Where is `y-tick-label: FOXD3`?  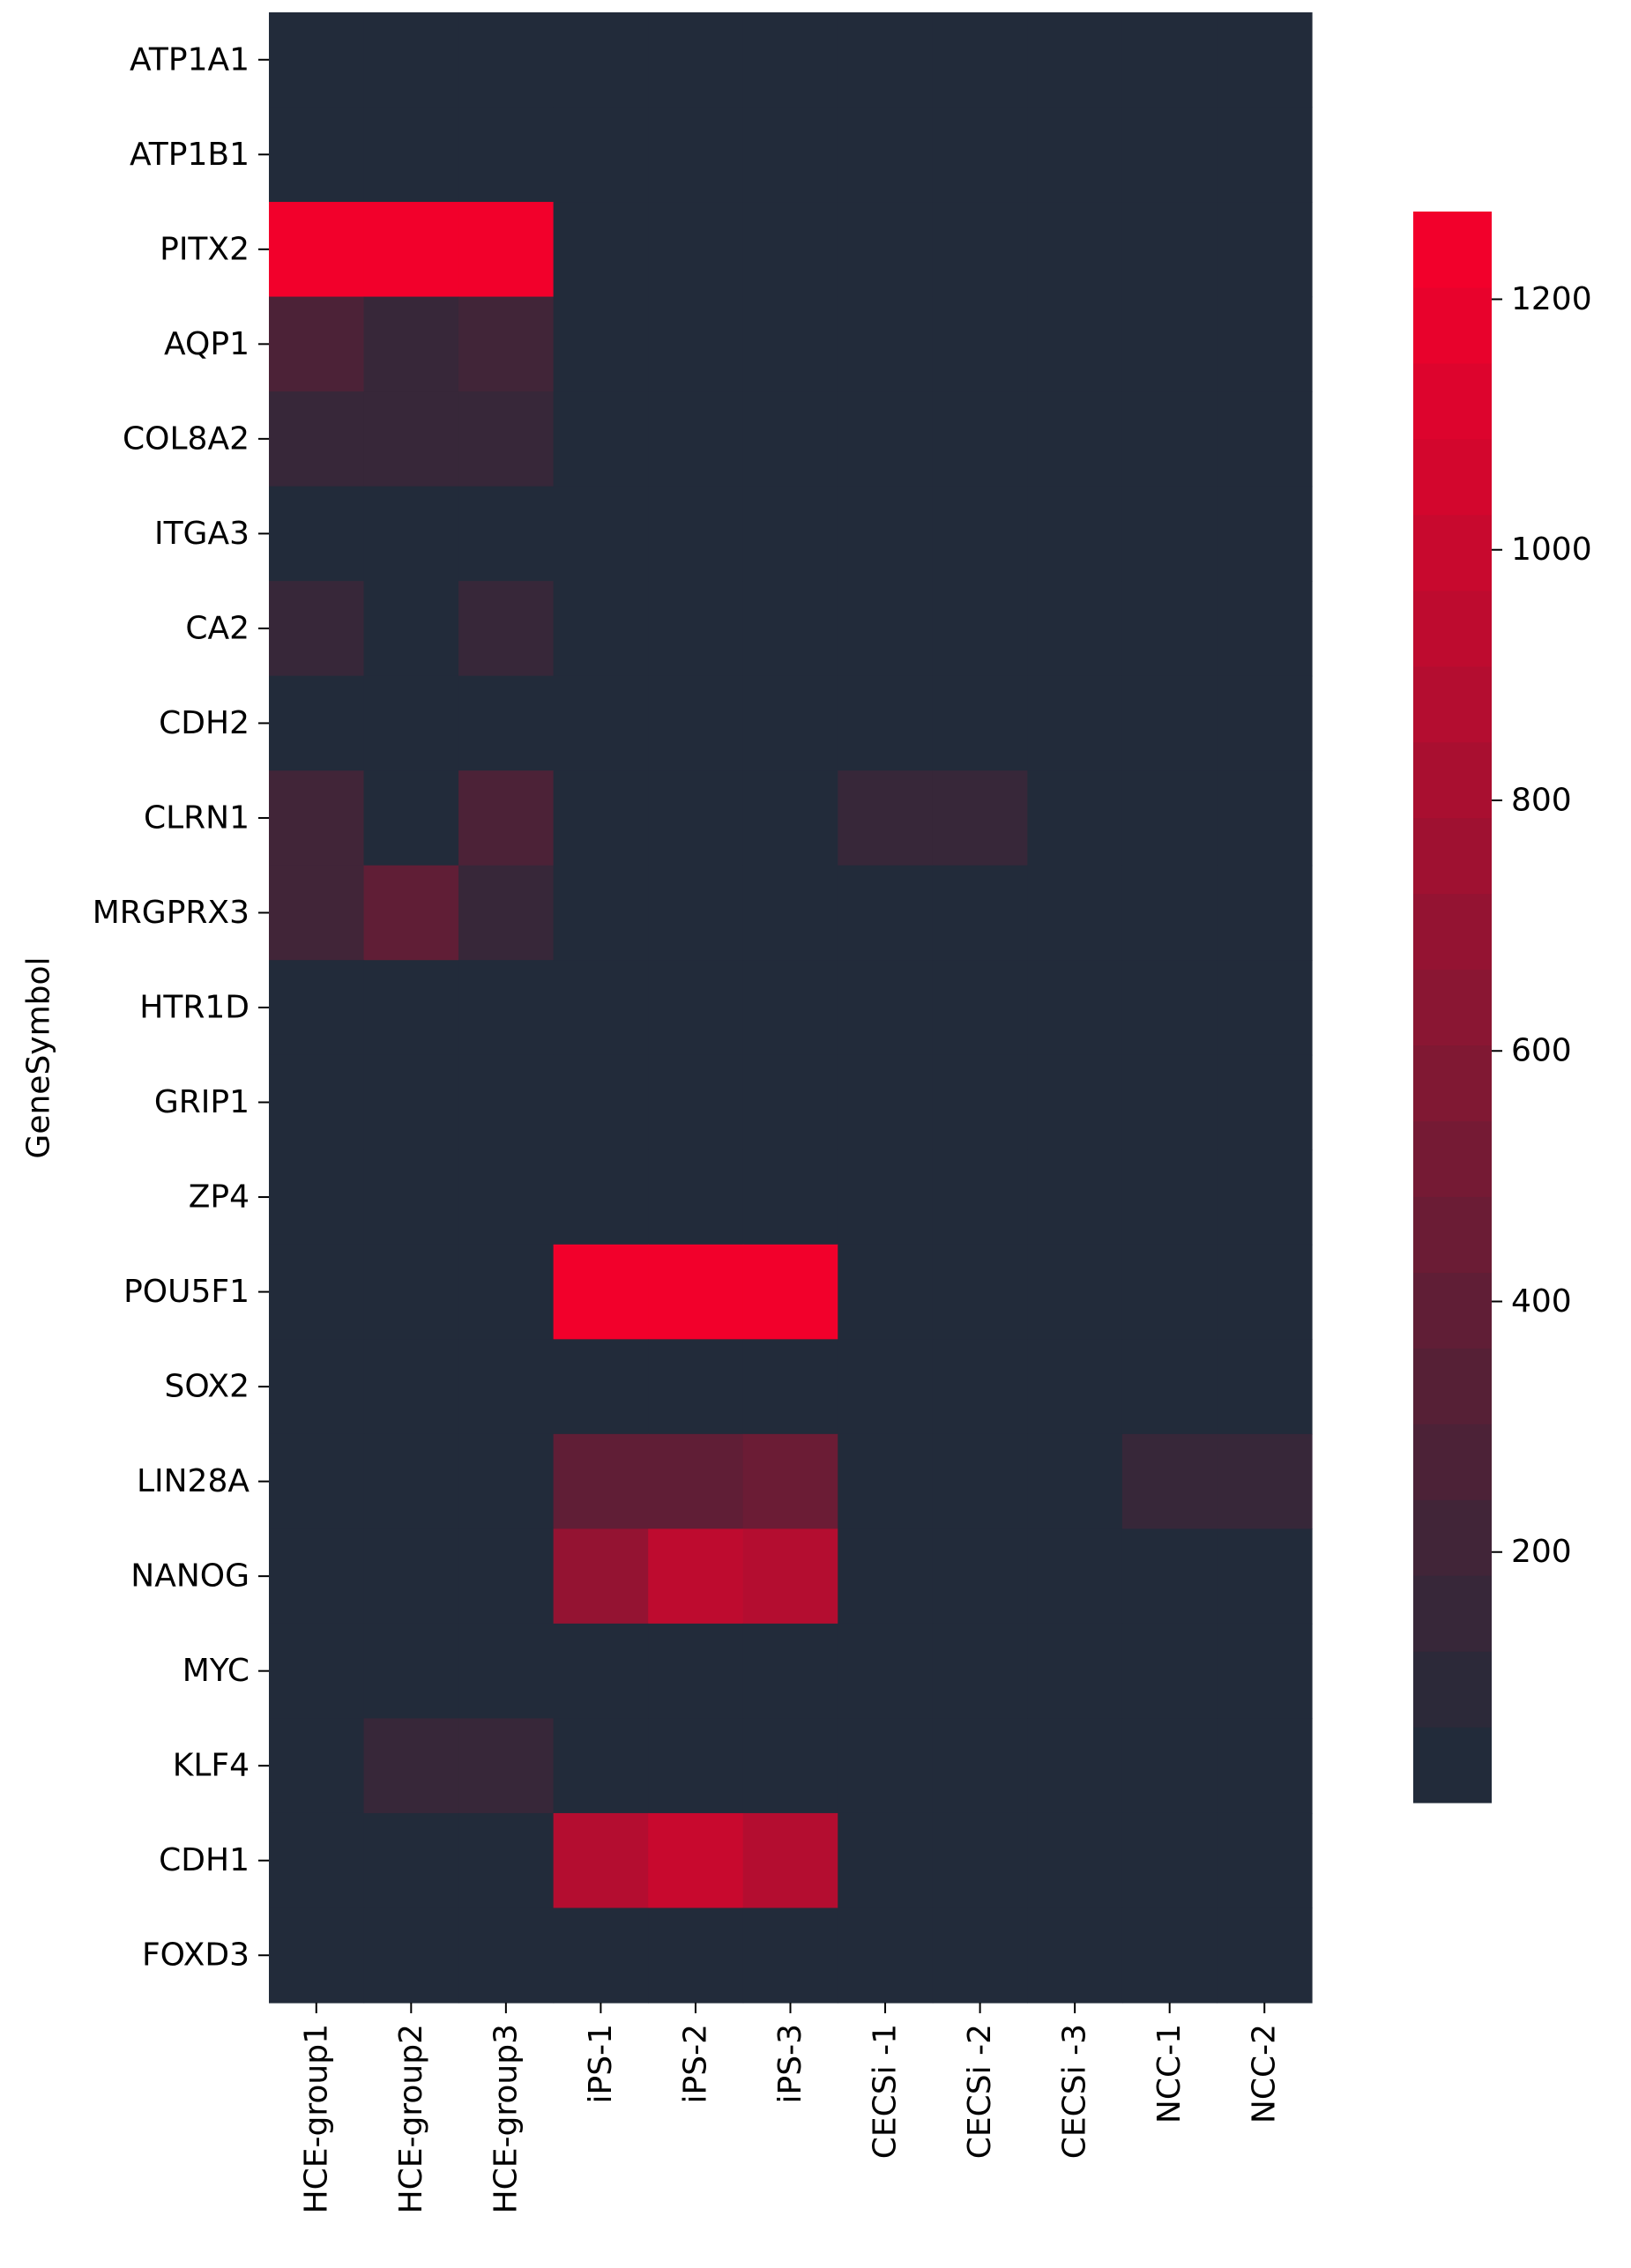 y-tick-label: FOXD3 is located at coordinates (195, 1955).